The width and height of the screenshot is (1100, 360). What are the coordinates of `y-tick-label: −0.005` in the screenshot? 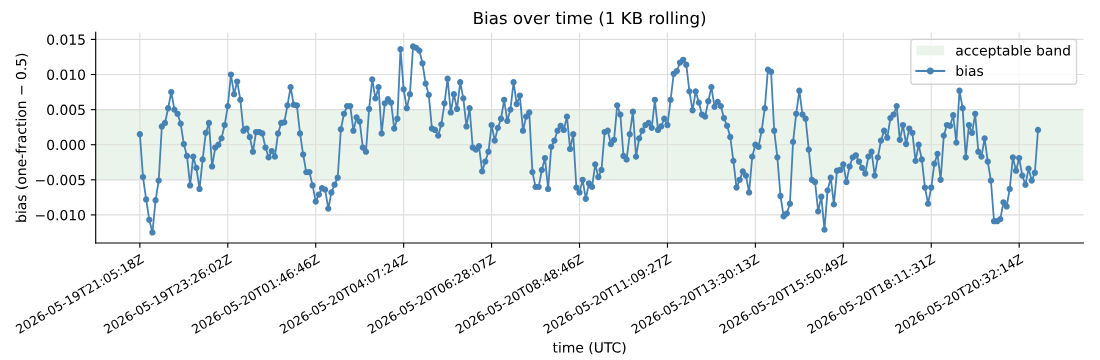 It's located at (60, 180).